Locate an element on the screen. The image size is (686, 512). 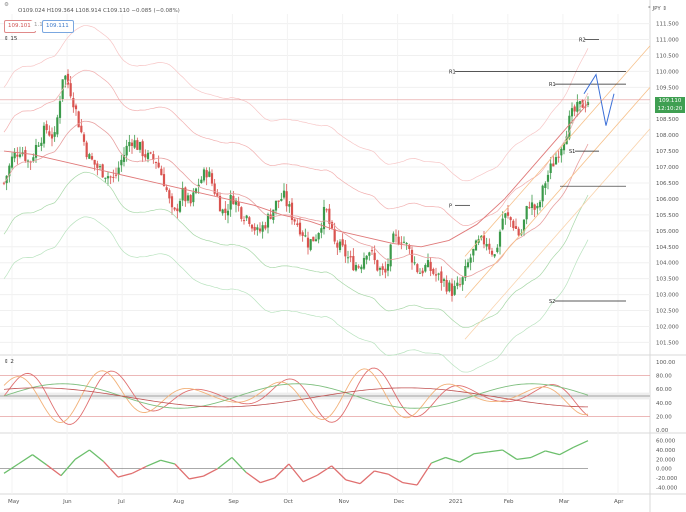
x-tick-label: Feb is located at coordinates (509, 502).